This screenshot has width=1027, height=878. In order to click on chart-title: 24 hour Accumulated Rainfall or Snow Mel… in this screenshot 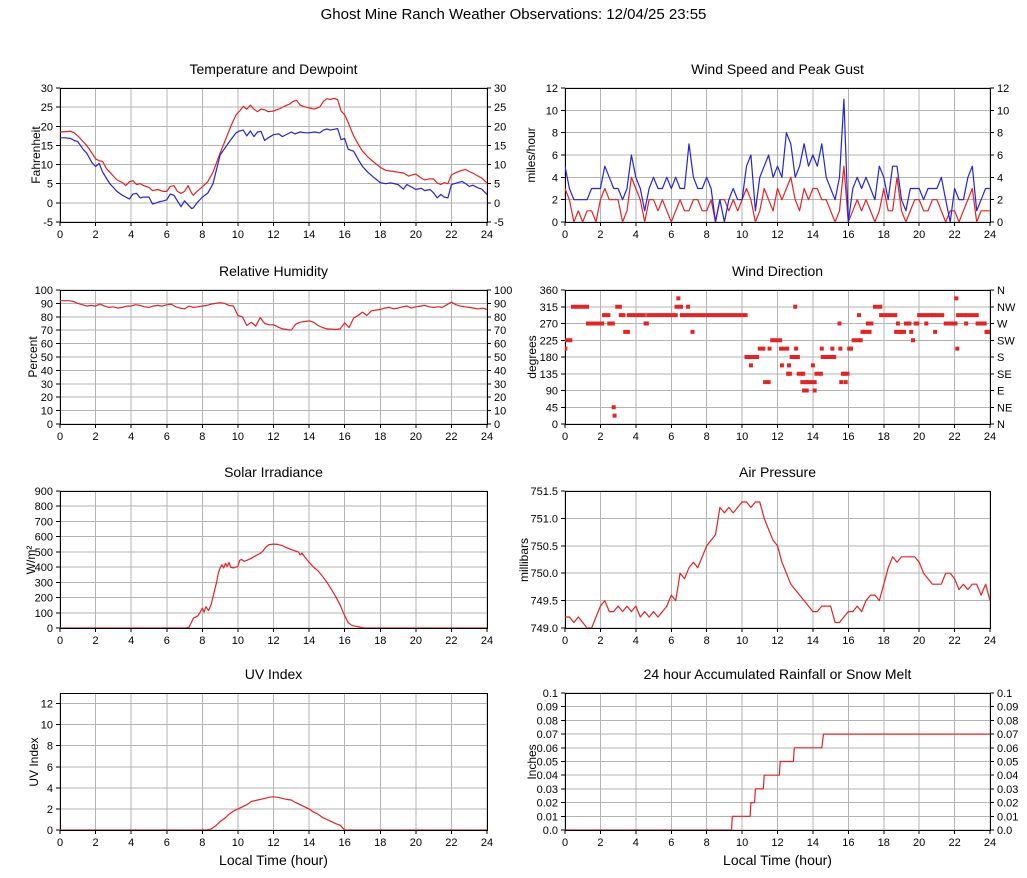, I will do `click(777, 674)`.